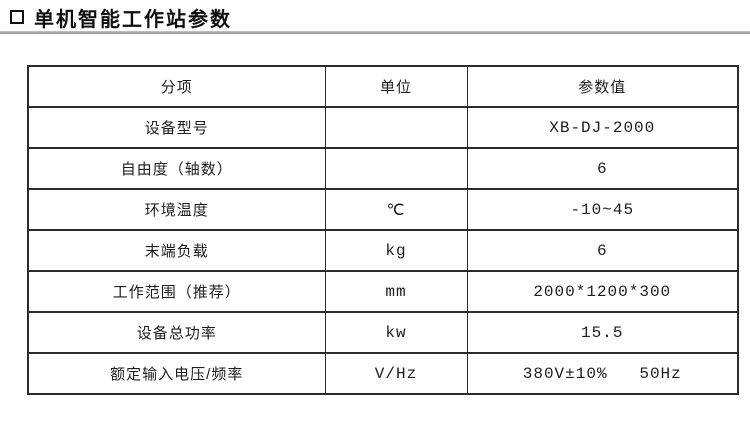 The image size is (750, 448). I want to click on table-row: 自由度（轴数） 6, so click(383, 168).